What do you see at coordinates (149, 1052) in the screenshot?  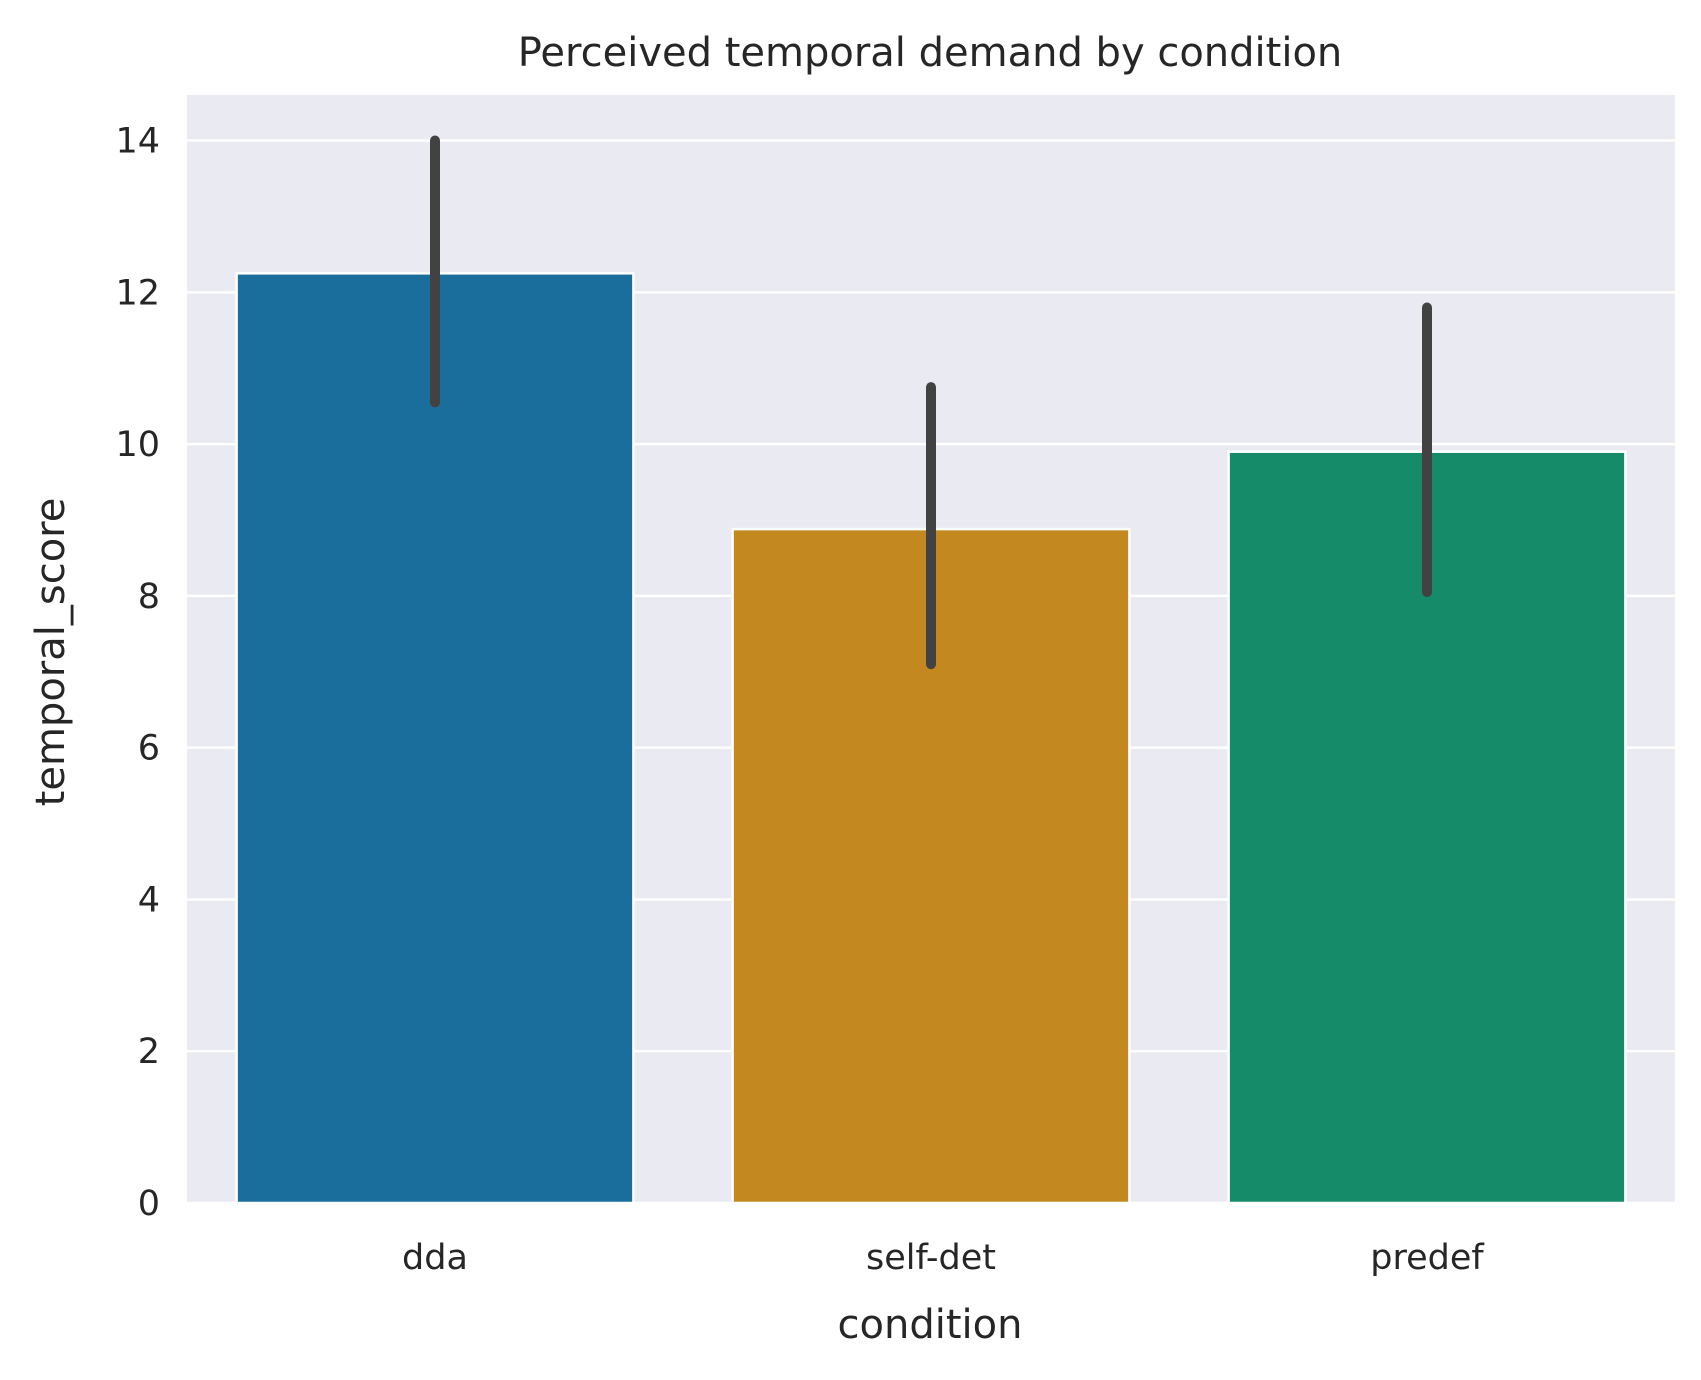 I see `y-tick-label: 2` at bounding box center [149, 1052].